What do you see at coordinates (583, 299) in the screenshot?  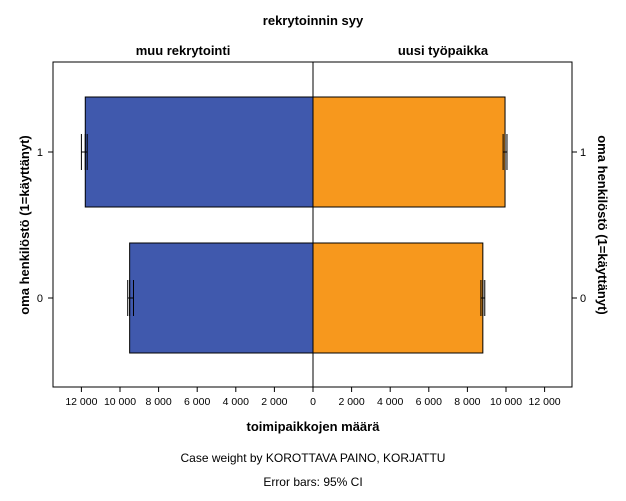 I see `y-tick-label-right-0: 0` at bounding box center [583, 299].